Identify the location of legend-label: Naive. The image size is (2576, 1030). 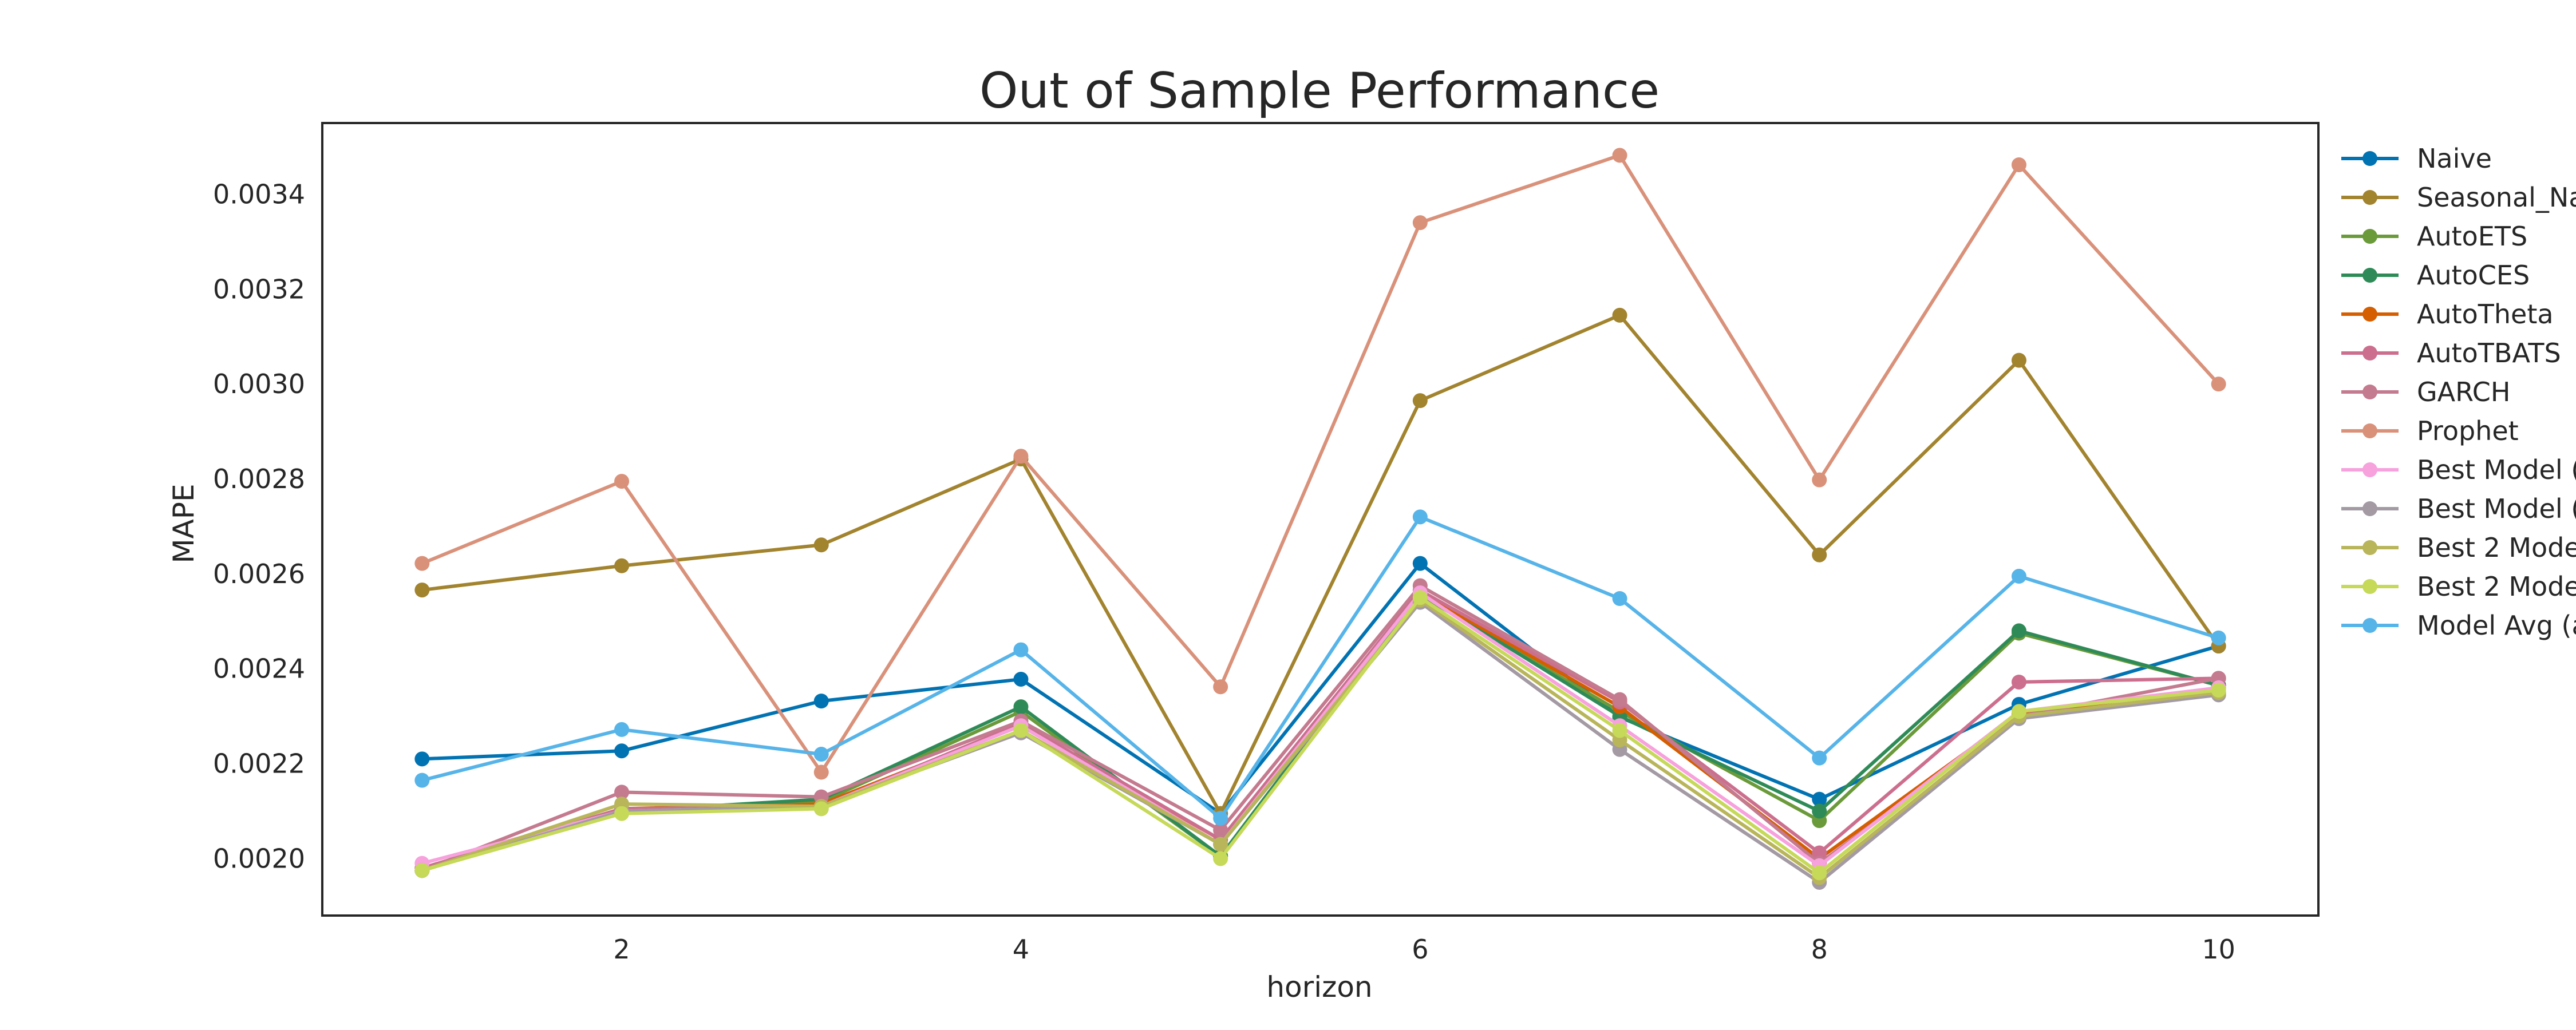
(2454, 158).